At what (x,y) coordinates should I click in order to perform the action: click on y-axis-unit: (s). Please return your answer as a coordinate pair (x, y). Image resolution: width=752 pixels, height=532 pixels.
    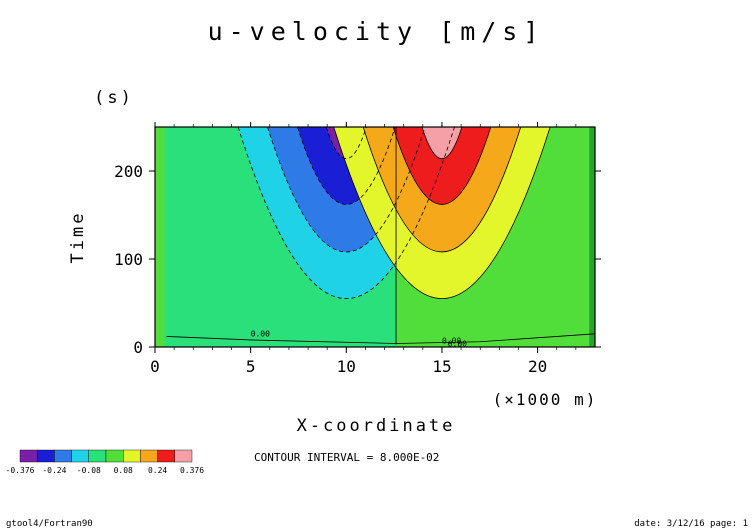
    Looking at the image, I should click on (114, 98).